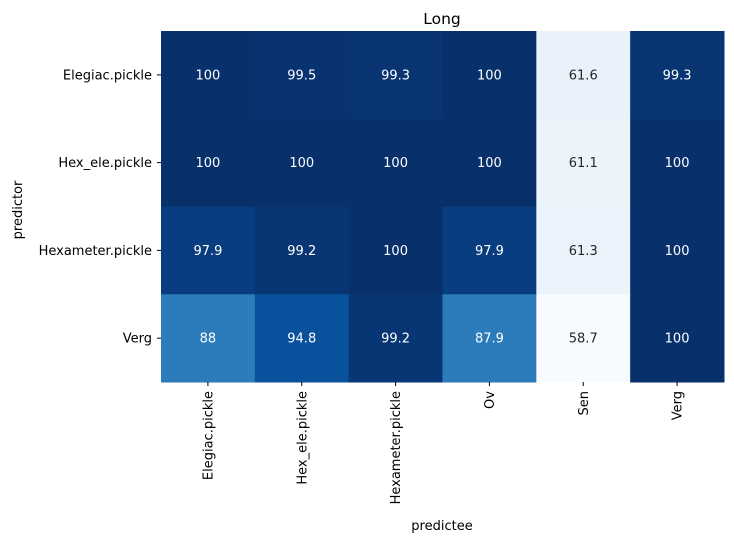 Image resolution: width=734 pixels, height=542 pixels. What do you see at coordinates (302, 438) in the screenshot?
I see `x-tick-label: Hex_ele.pickle` at bounding box center [302, 438].